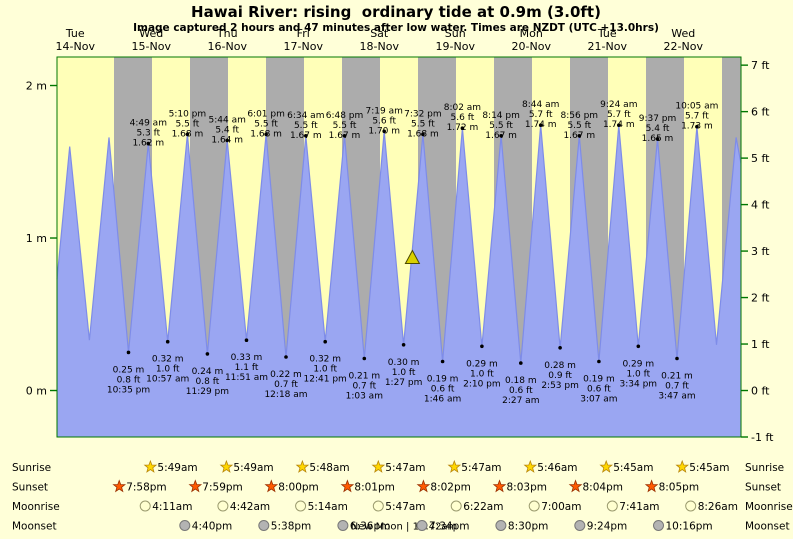 This screenshot has width=793, height=539. What do you see at coordinates (266, 124) in the screenshot?
I see `high-tide-label: 6:01 pm 5.5 ft 1.68 m` at bounding box center [266, 124].